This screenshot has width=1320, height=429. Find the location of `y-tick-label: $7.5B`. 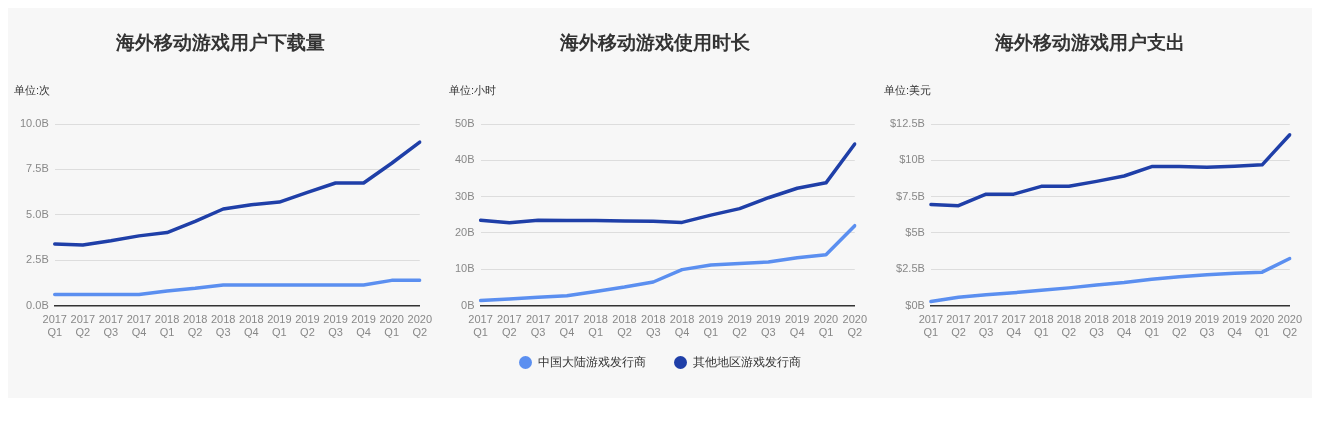

y-tick-label: $7.5B is located at coordinates (910, 195).